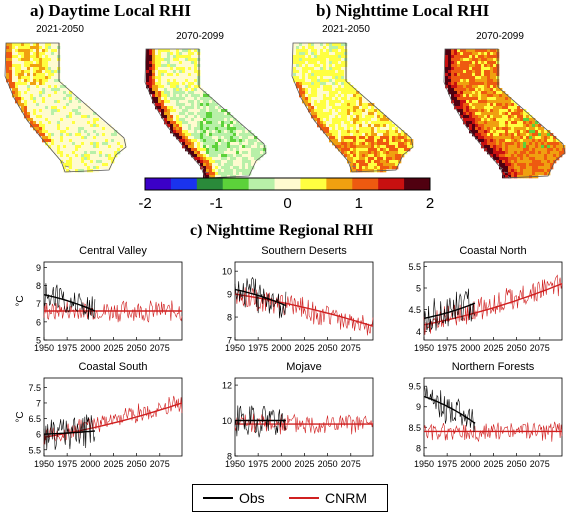  I want to click on map-label-nighttime-2021-2050: 2021-2050, so click(346, 29).